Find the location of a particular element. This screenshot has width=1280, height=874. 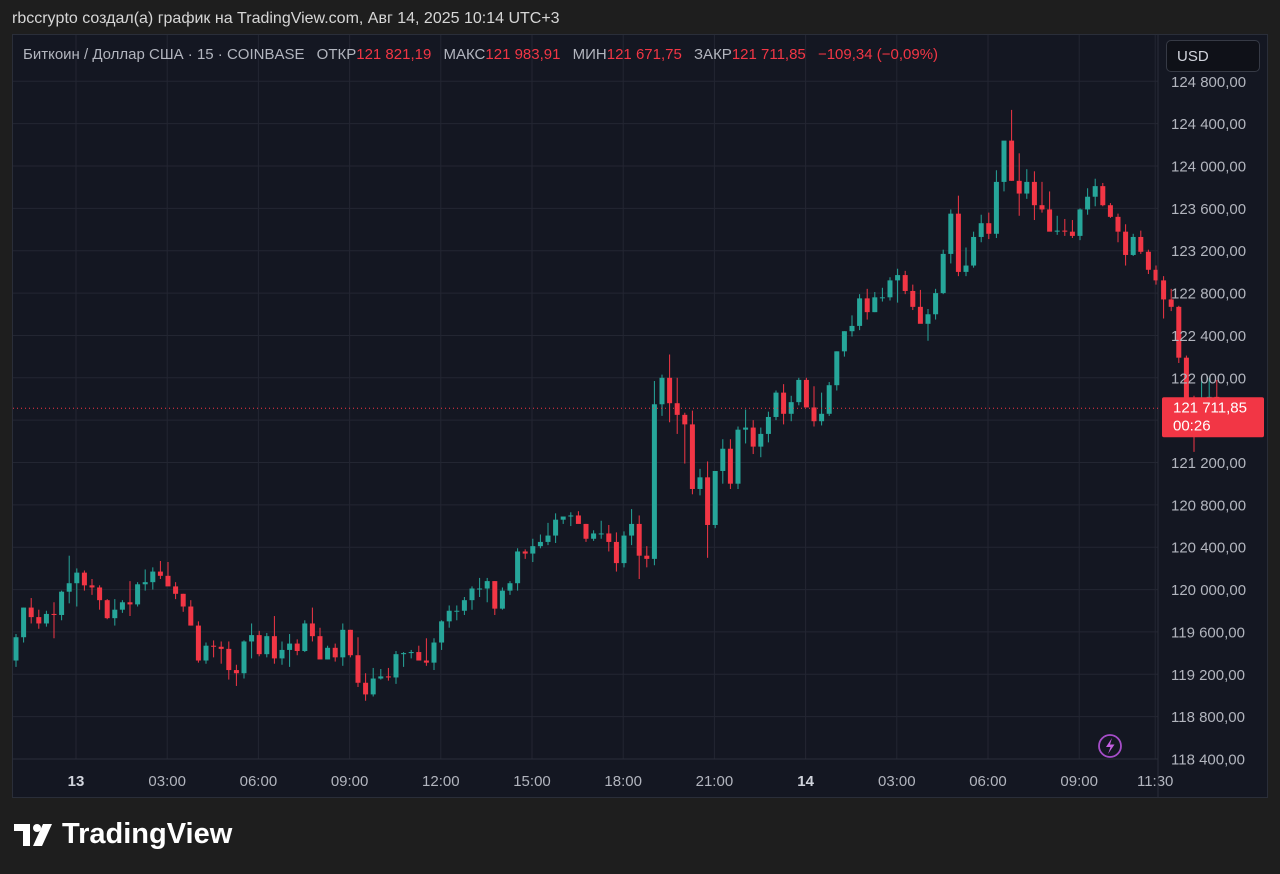

symbol-name: Биткоин / Доллар США · 15 · COINBASE is located at coordinates (164, 54).